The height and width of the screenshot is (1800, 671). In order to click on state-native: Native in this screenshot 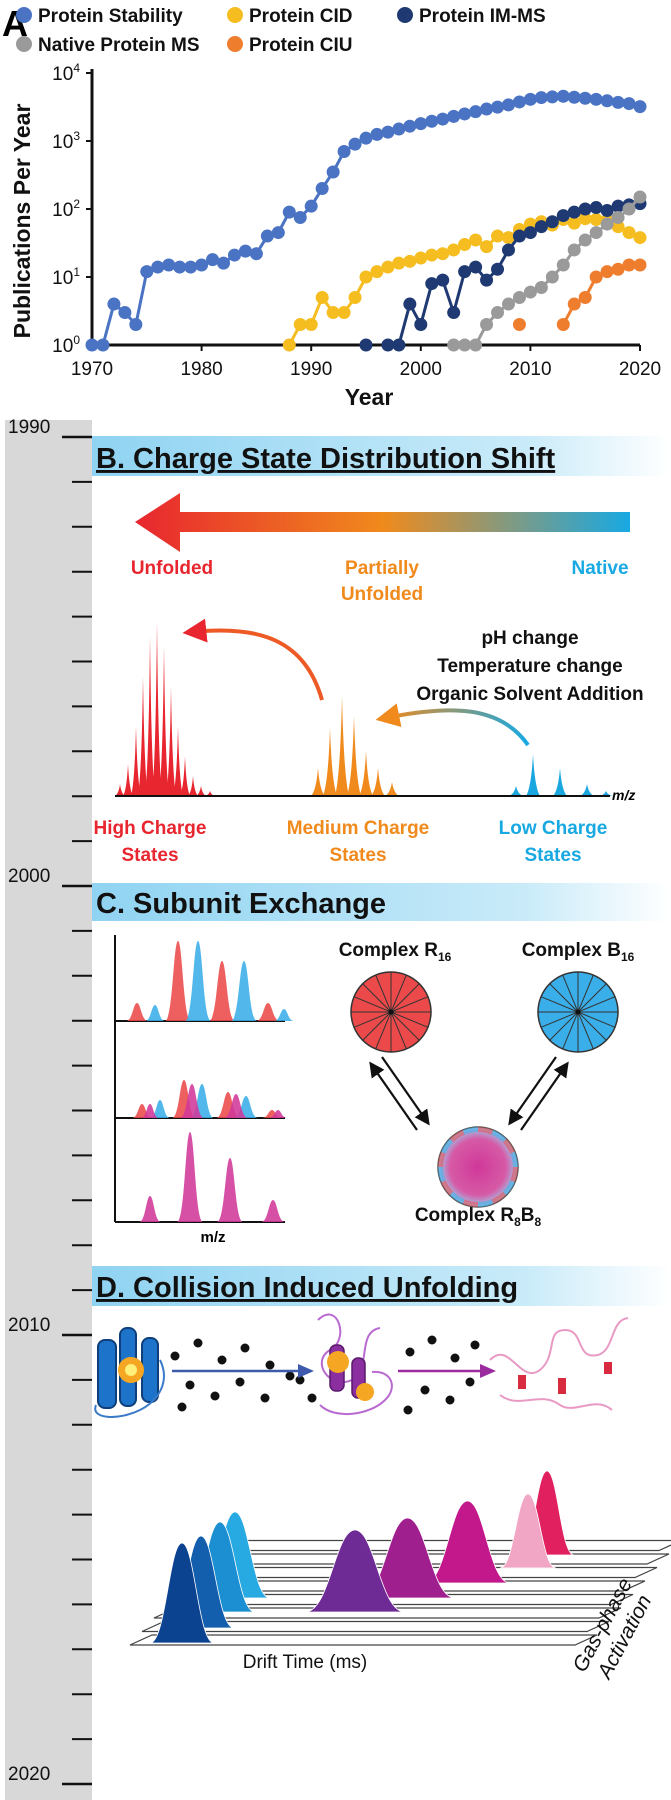, I will do `click(599, 568)`.